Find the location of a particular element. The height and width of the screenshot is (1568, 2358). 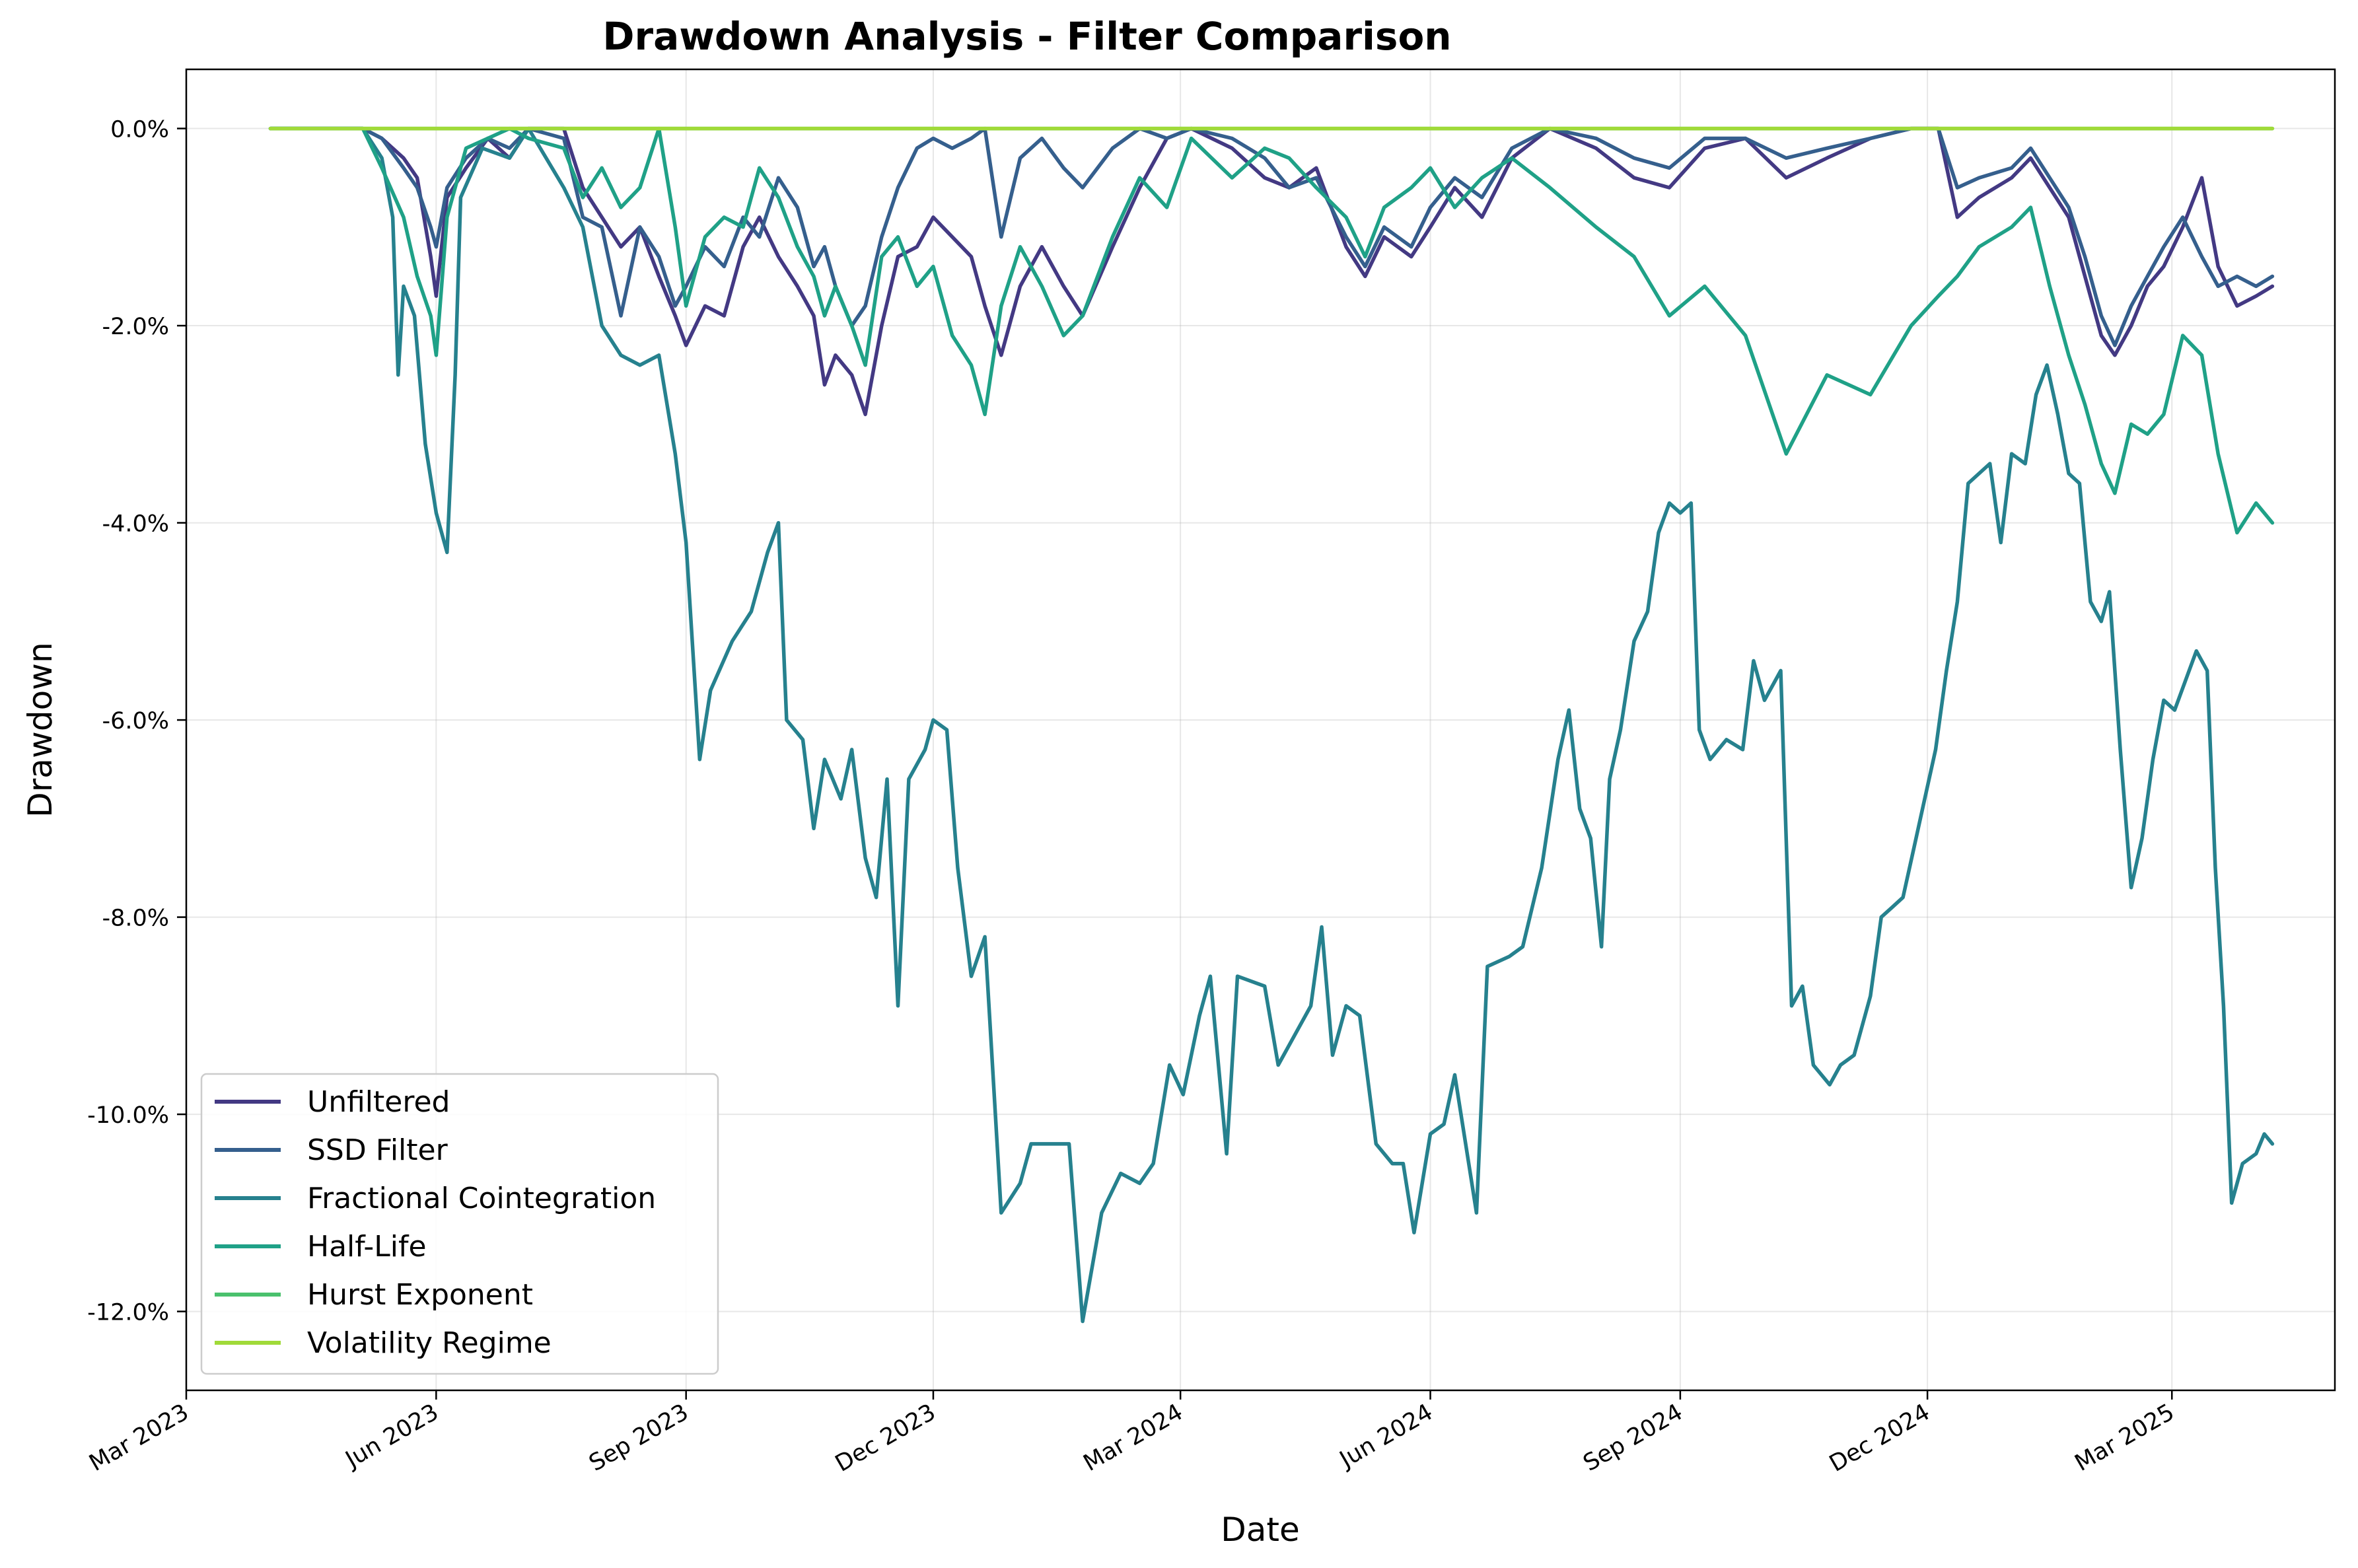

legend-label: Volatility Regime is located at coordinates (429, 1343).